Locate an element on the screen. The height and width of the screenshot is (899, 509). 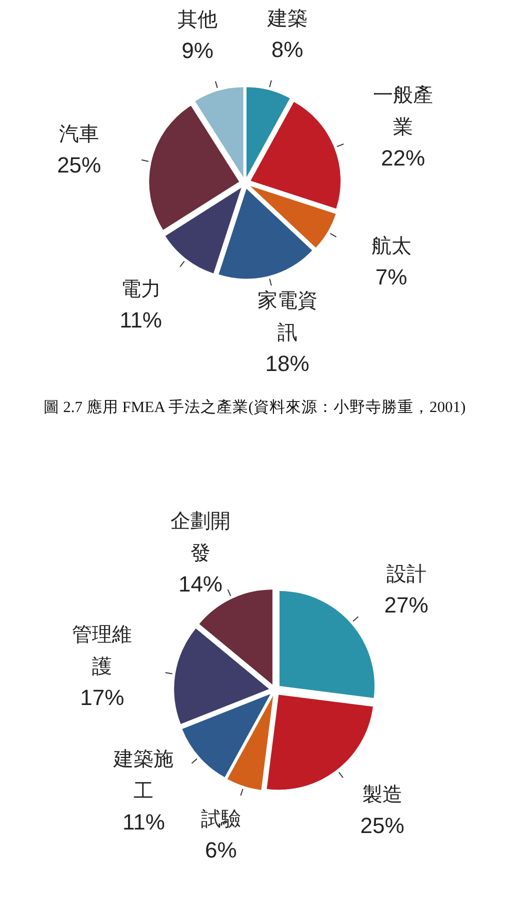
data-label: 7% is located at coordinates (391, 277).